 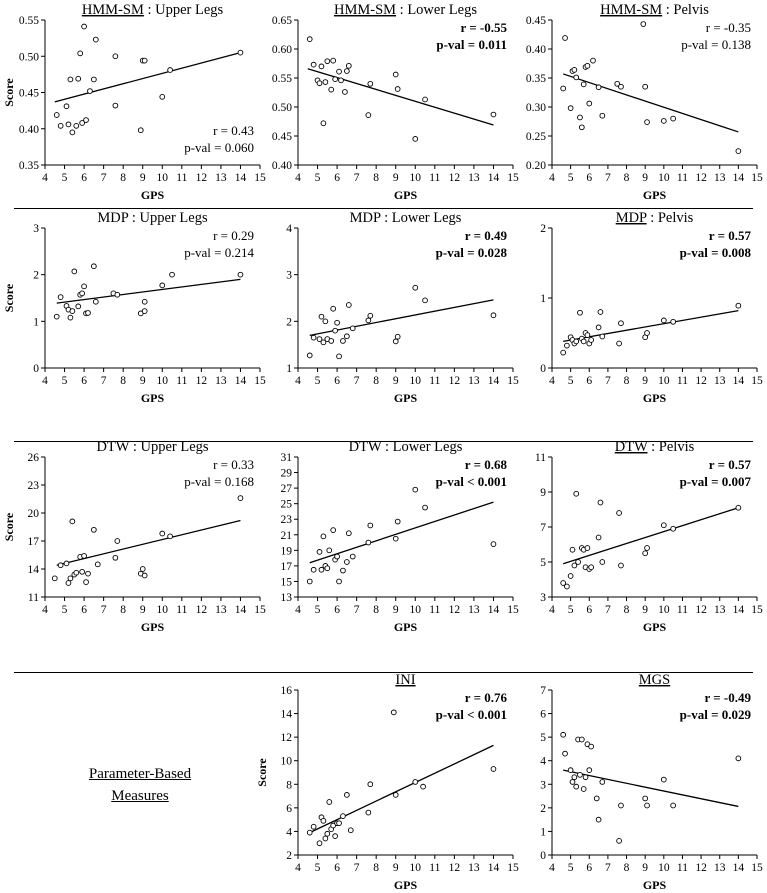 What do you see at coordinates (287, 474) in the screenshot?
I see `y-tick-label: 29` at bounding box center [287, 474].